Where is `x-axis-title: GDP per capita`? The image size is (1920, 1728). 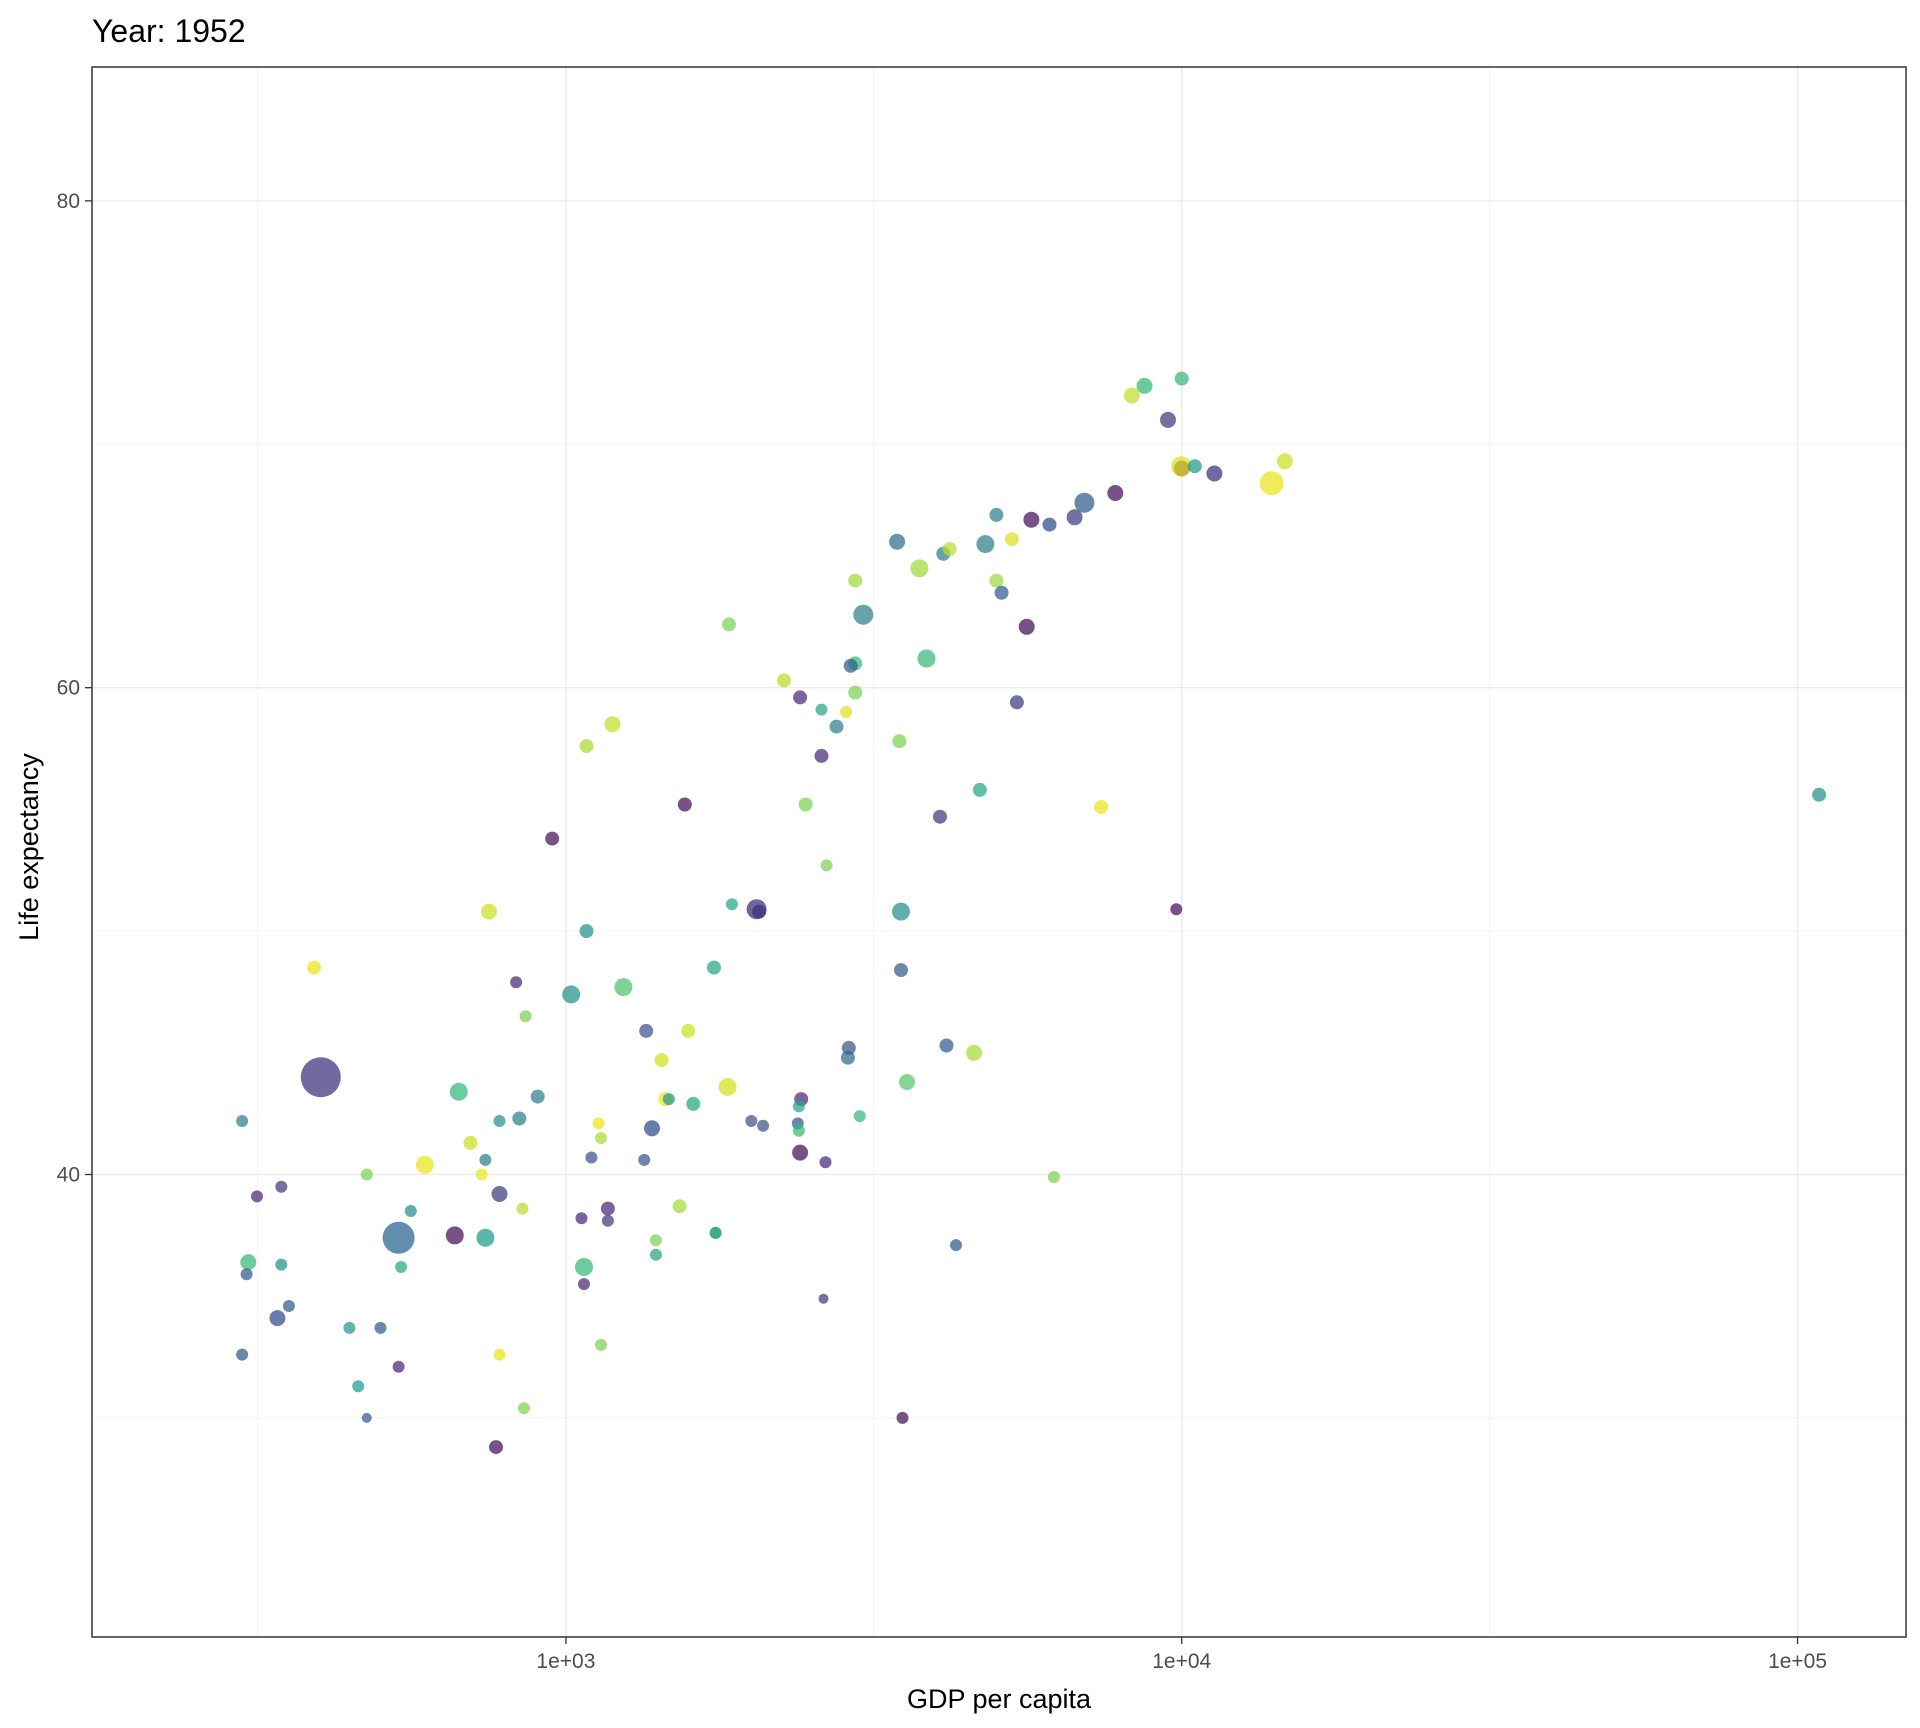 x-axis-title: GDP per capita is located at coordinates (999, 1699).